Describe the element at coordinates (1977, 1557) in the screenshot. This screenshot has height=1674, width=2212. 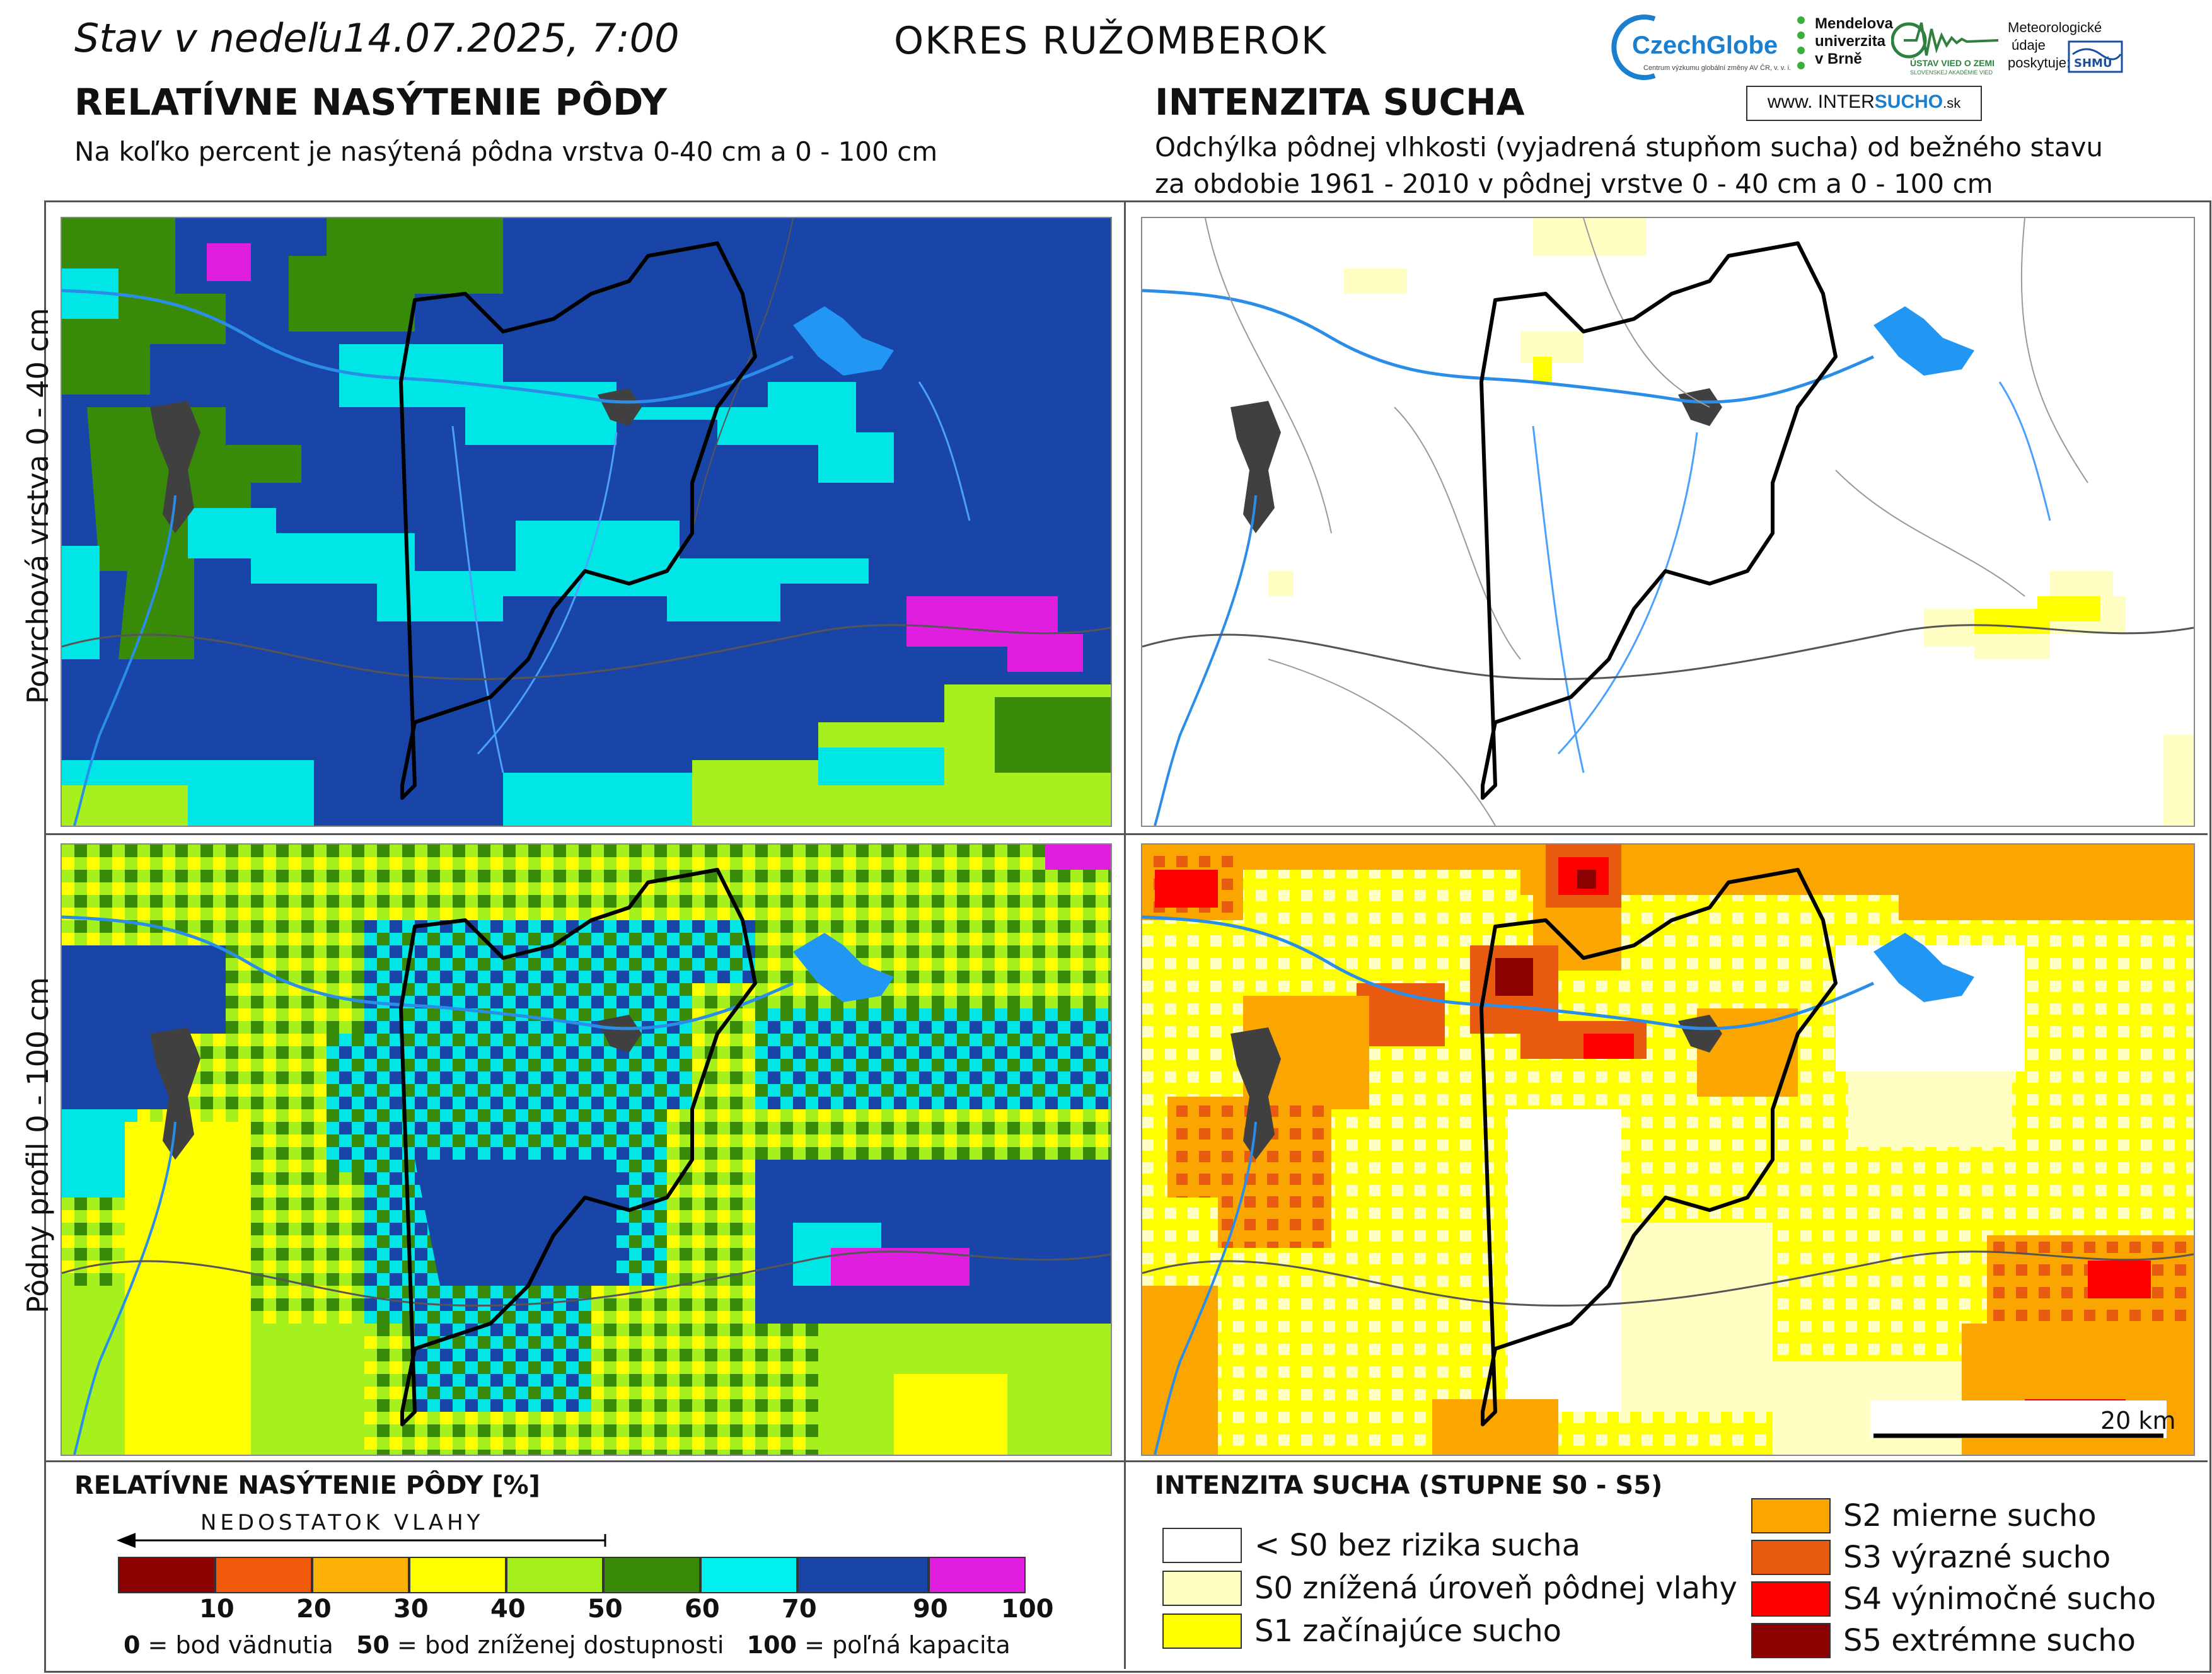
I see `drought-label-s3: S3 výrazné sucho` at that location.